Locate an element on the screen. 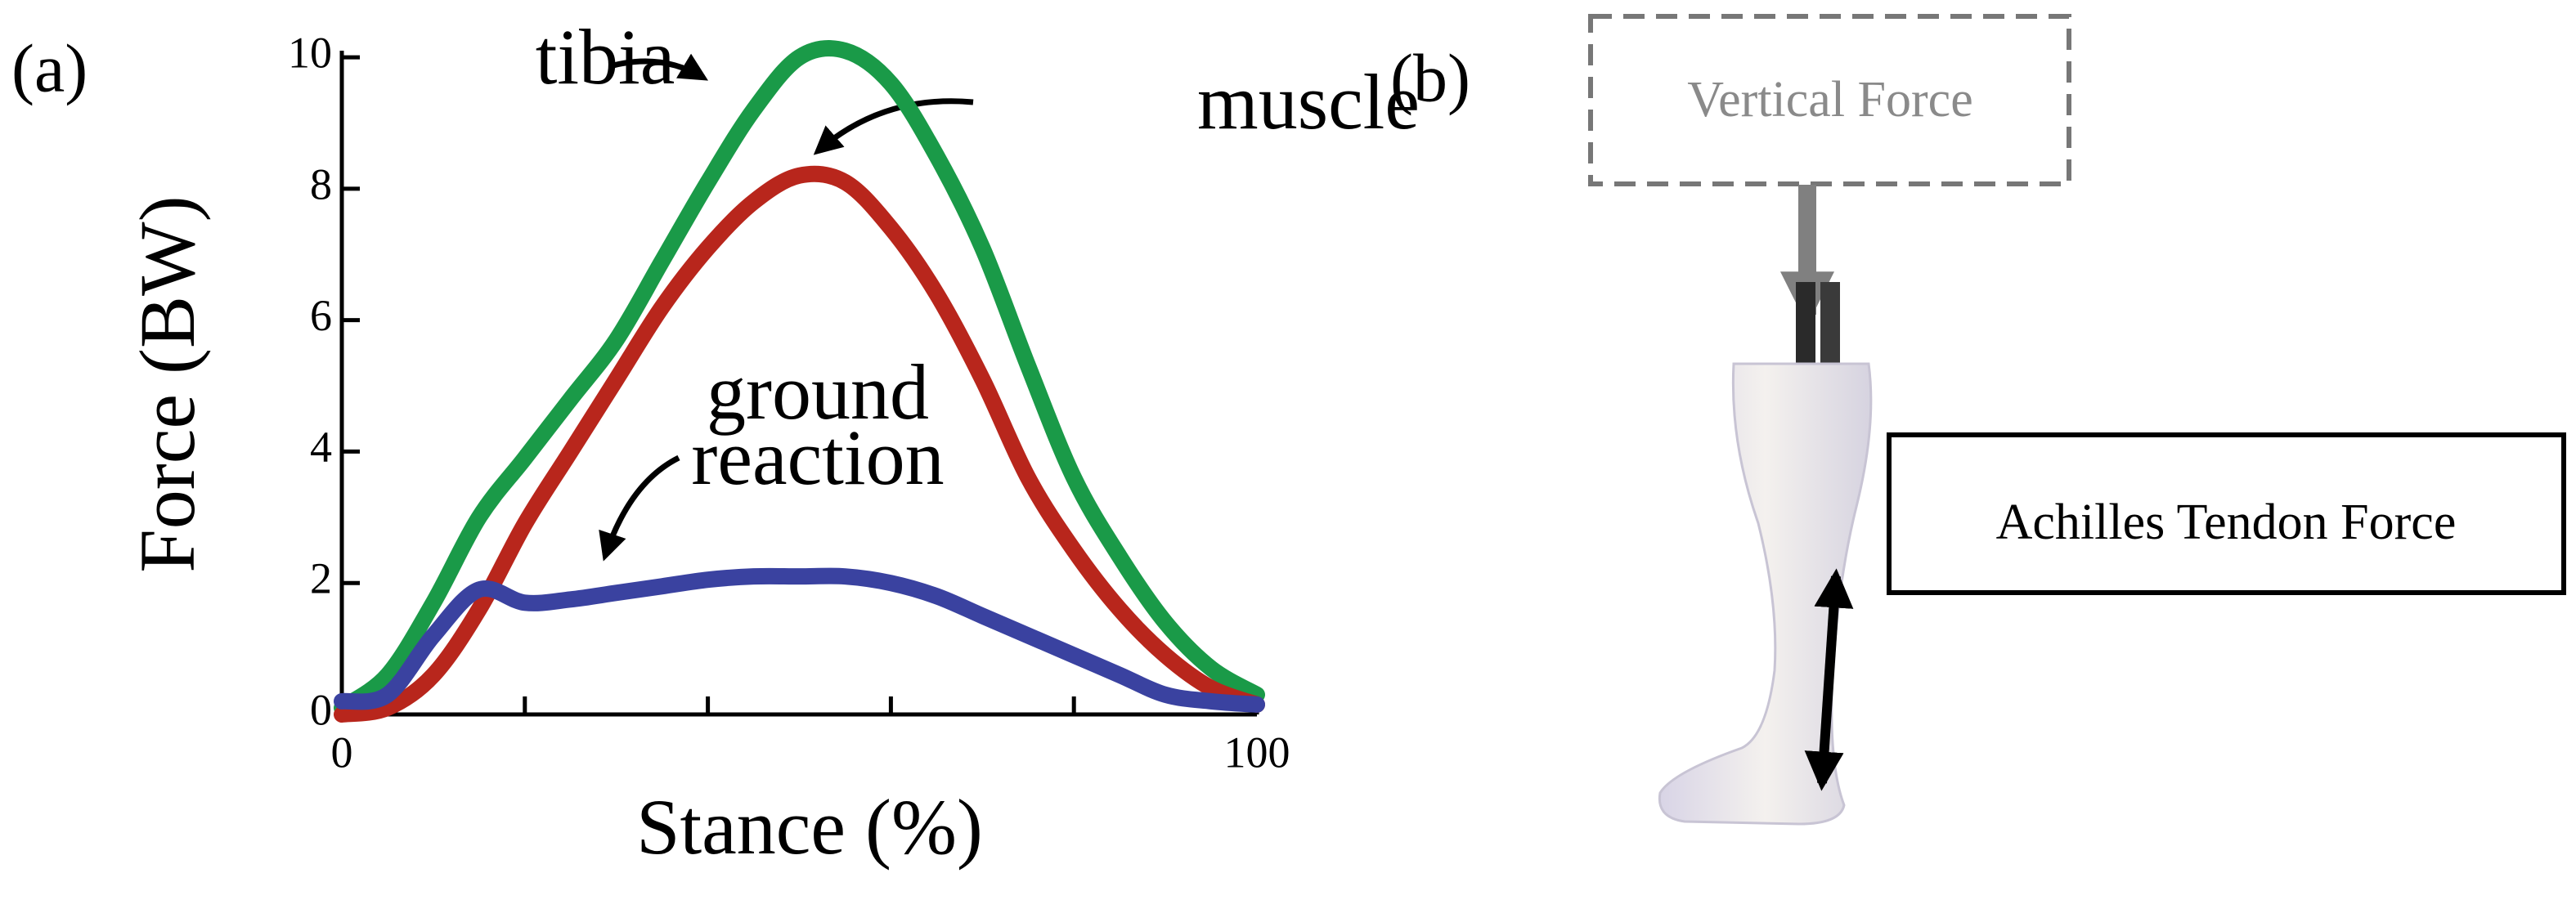  box-label: Vertical Force is located at coordinates (1829, 100).